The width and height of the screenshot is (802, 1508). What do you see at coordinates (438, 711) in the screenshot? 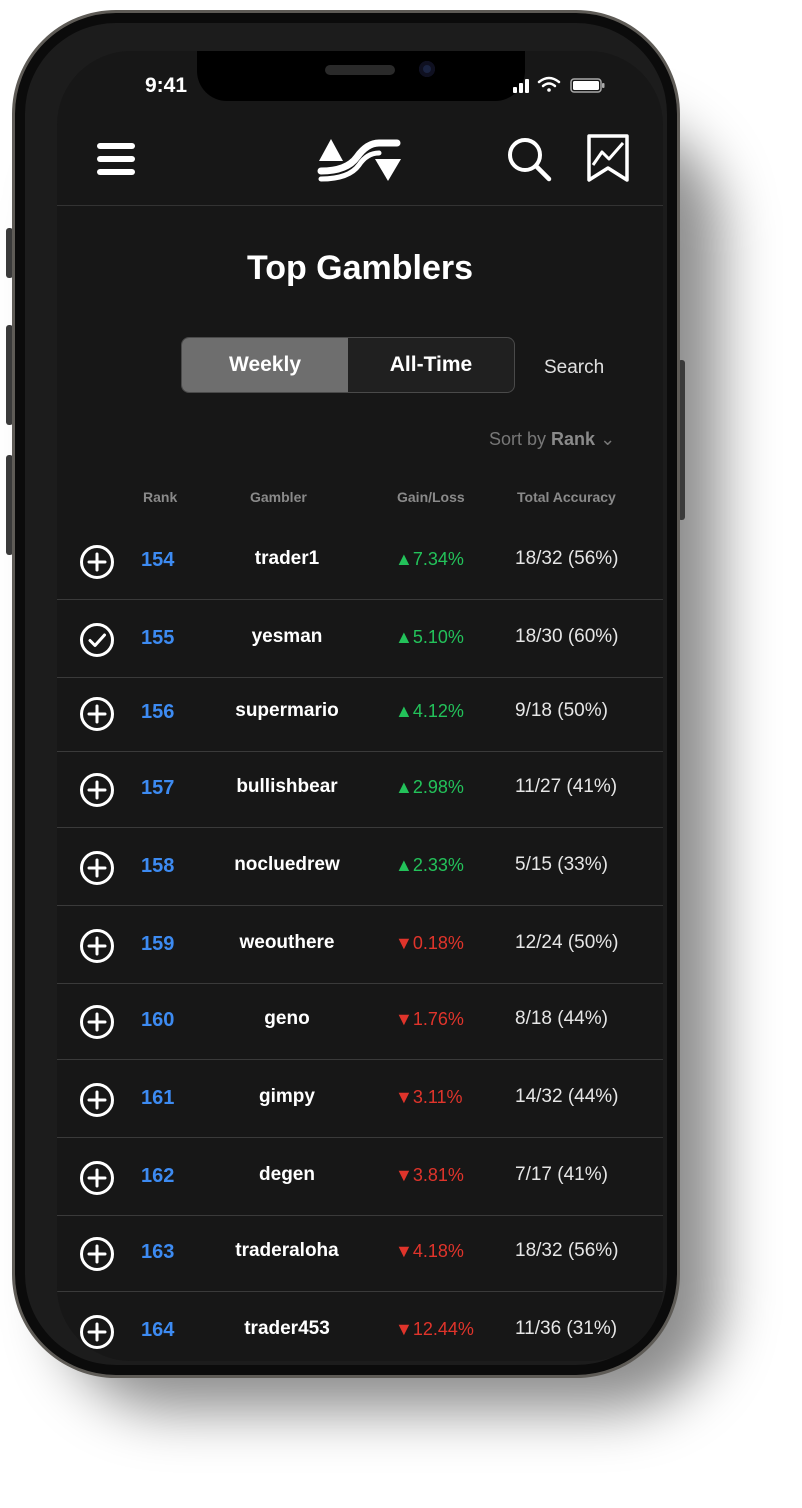
I see `gain-loss-percent: 4.12%` at bounding box center [438, 711].